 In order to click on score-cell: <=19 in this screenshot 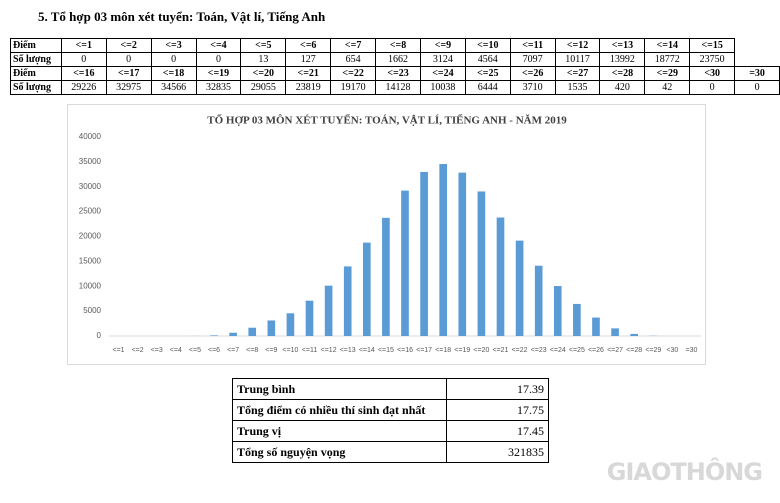, I will do `click(218, 73)`.